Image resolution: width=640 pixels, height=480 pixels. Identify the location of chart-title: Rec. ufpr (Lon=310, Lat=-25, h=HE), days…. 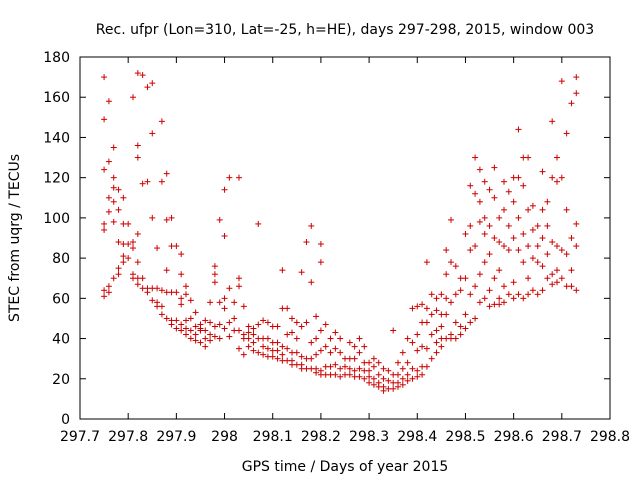
(345, 30).